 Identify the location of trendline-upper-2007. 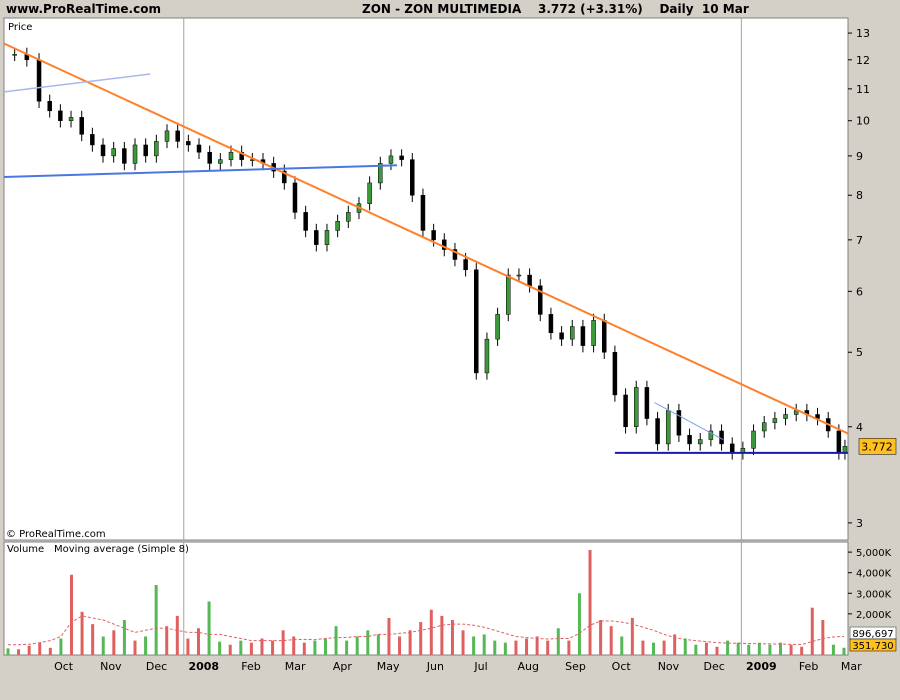
(77, 83).